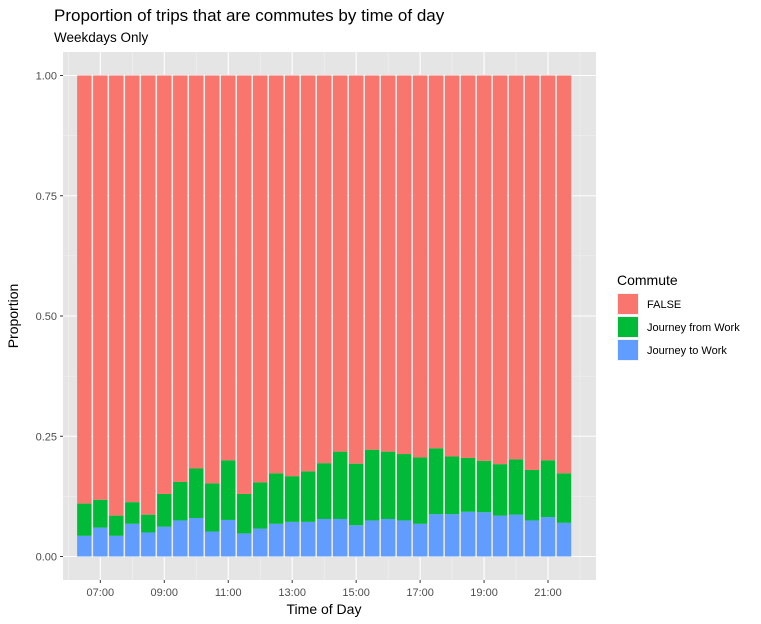  Describe the element at coordinates (46, 558) in the screenshot. I see `y-tick-label: 0.00` at that location.